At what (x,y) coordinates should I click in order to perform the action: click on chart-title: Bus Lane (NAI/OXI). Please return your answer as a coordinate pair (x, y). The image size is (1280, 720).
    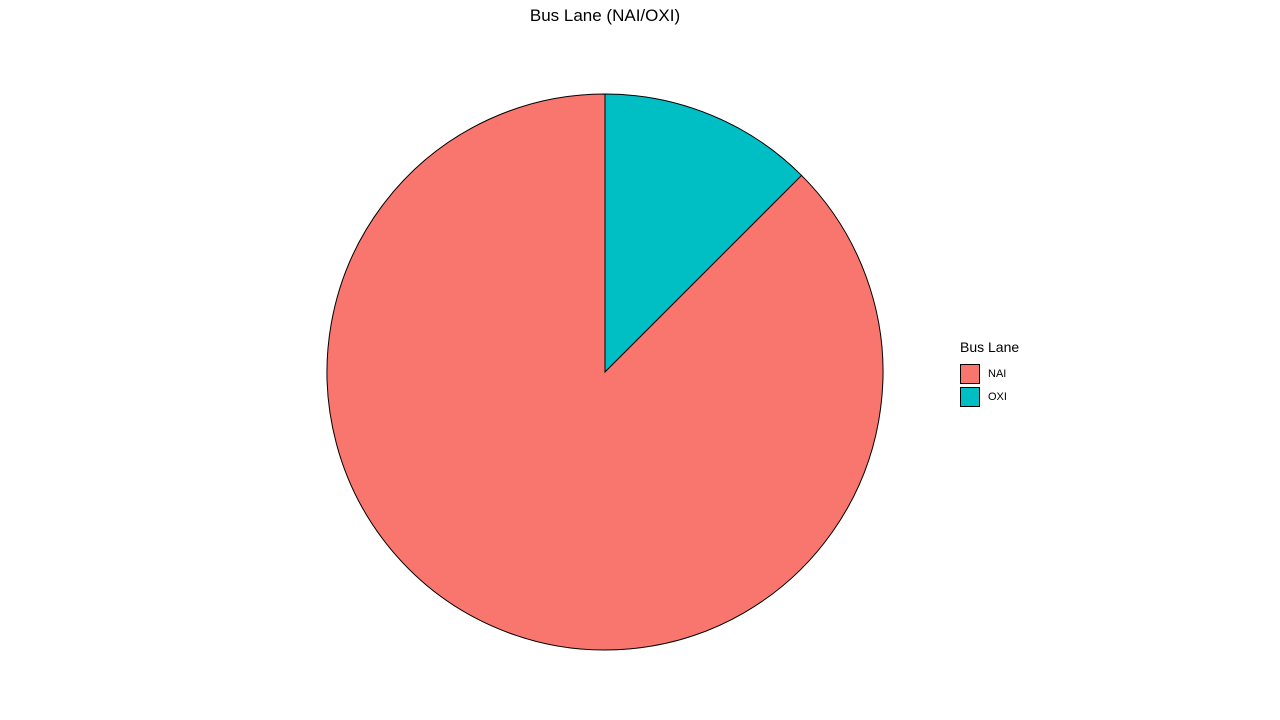
    Looking at the image, I should click on (605, 15).